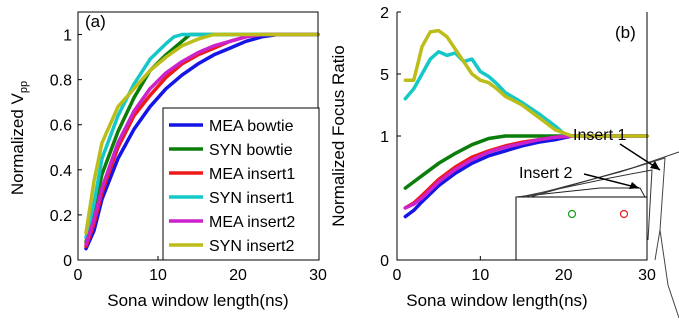 The image size is (679, 320). I want to click on y-axis-label-a: Normalized Vpp, so click(19, 138).